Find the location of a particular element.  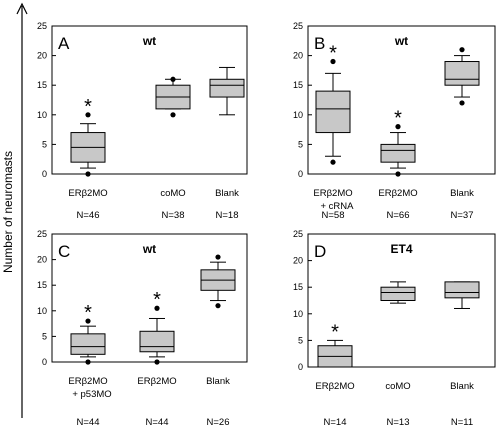

panel-label: A is located at coordinates (64, 43).